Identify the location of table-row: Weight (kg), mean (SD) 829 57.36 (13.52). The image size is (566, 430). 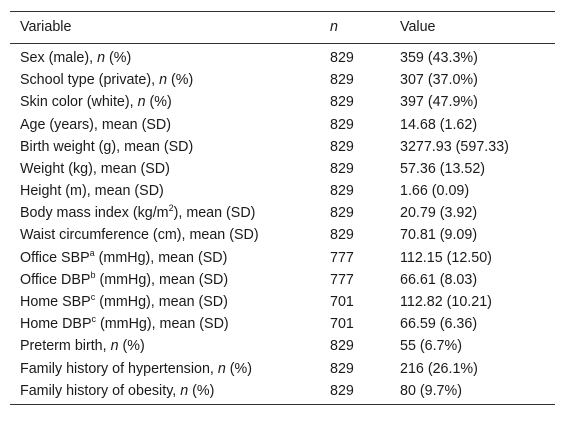
(282, 169).